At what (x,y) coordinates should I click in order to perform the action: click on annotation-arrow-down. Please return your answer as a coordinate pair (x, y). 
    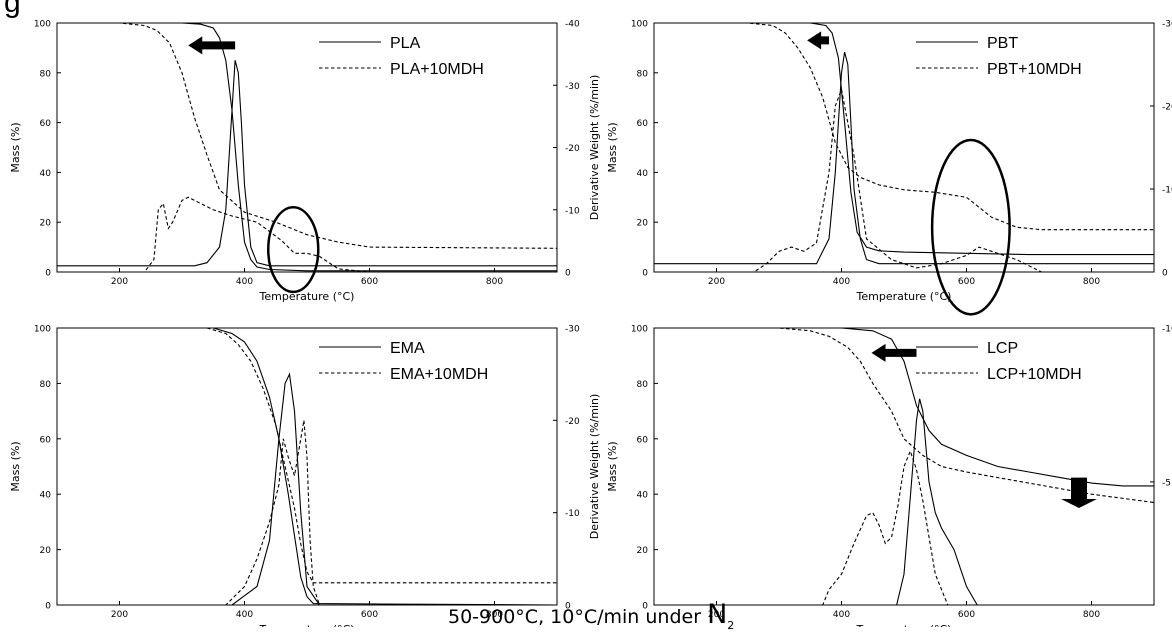
    Looking at the image, I should click on (1079, 493).